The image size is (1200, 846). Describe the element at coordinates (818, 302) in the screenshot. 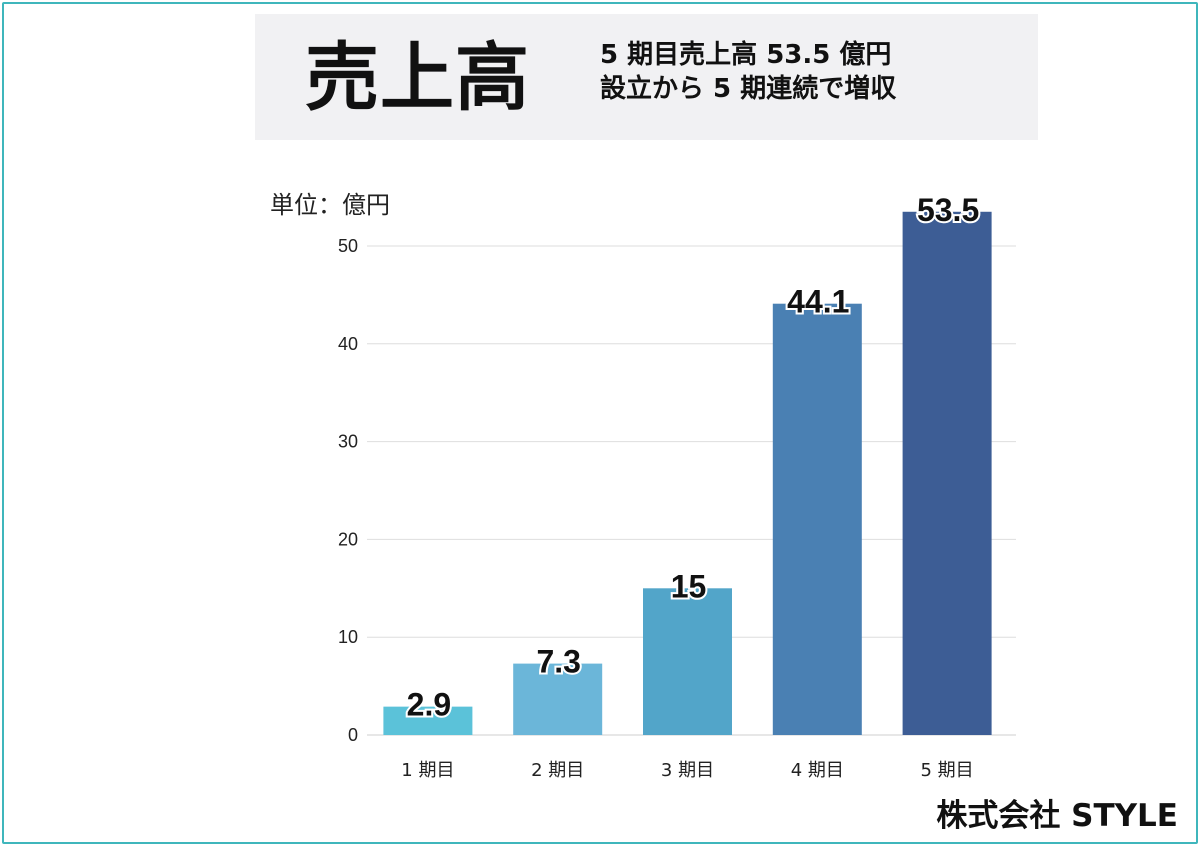

I see `data-label: 44.1` at that location.